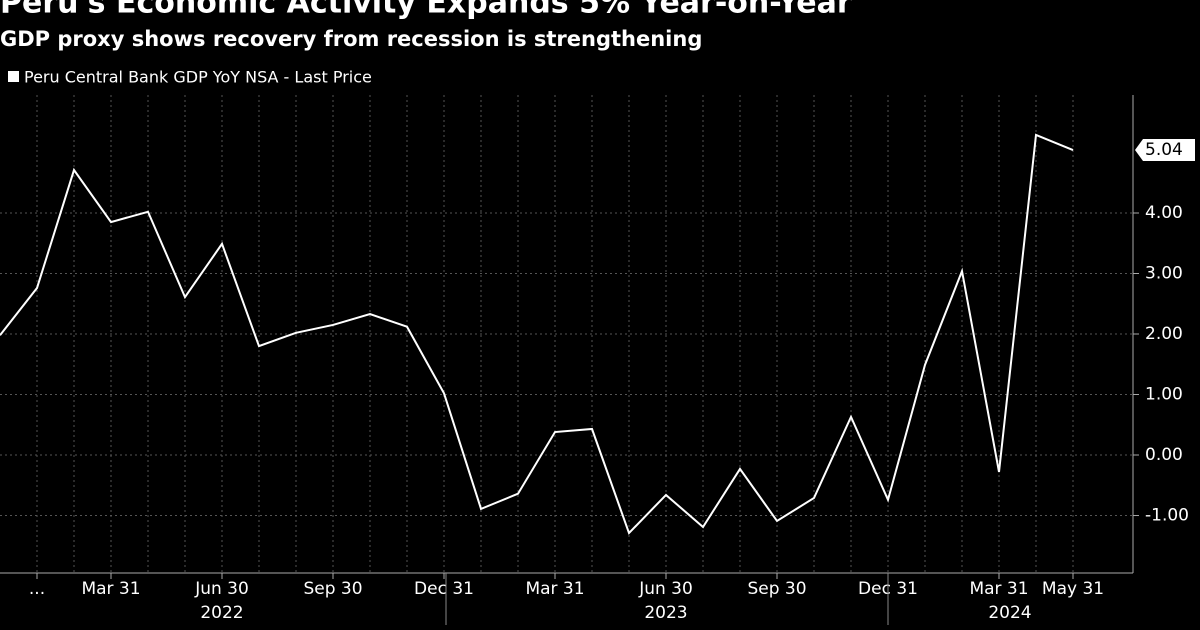 The height and width of the screenshot is (630, 1200). Describe the element at coordinates (444, 589) in the screenshot. I see `x-tick-label: Dec 31` at that location.